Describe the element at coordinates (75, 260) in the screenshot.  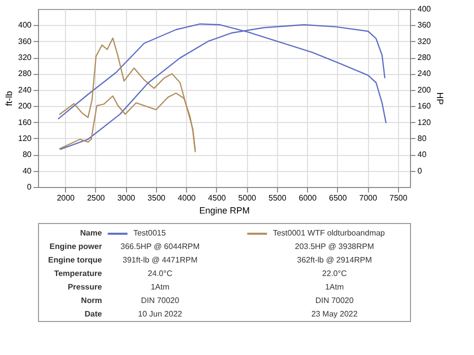
I see `text: Engine torque` at that location.